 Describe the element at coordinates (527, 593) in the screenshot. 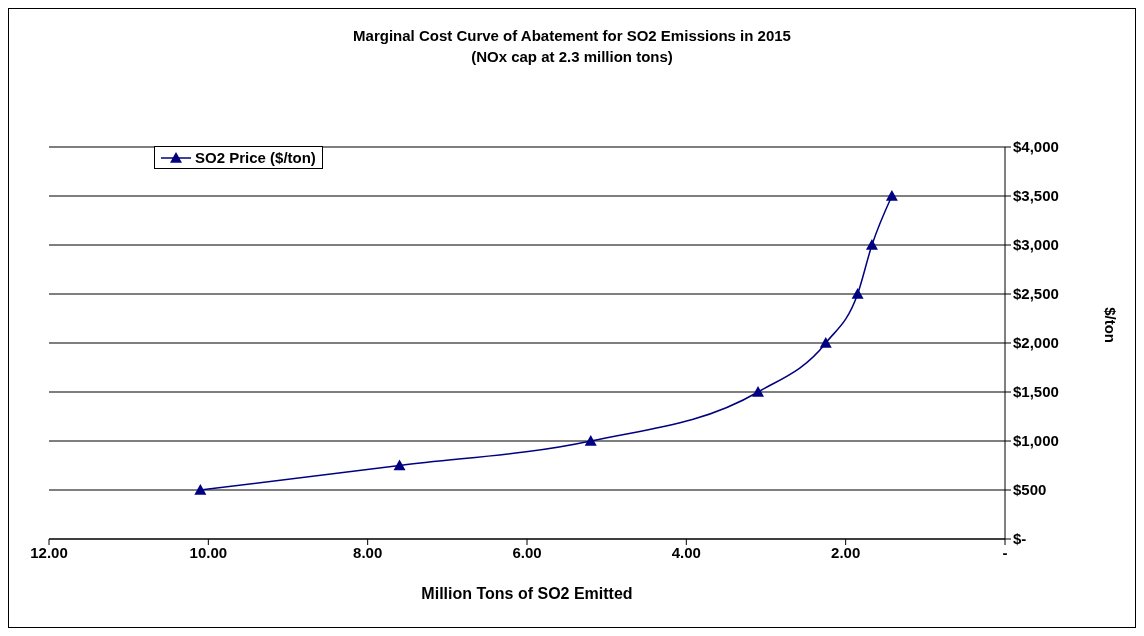

I see `x-axis-title: Million Tons of SO2 Emitted` at that location.